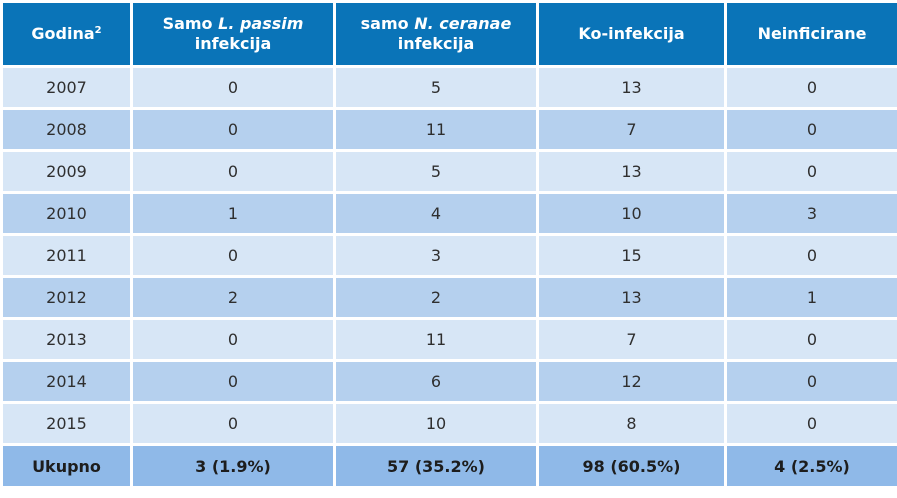 This screenshot has height=498, width=897. What do you see at coordinates (436, 43) in the screenshot?
I see `header-n-ceranae-suffix: infekcija` at bounding box center [436, 43].